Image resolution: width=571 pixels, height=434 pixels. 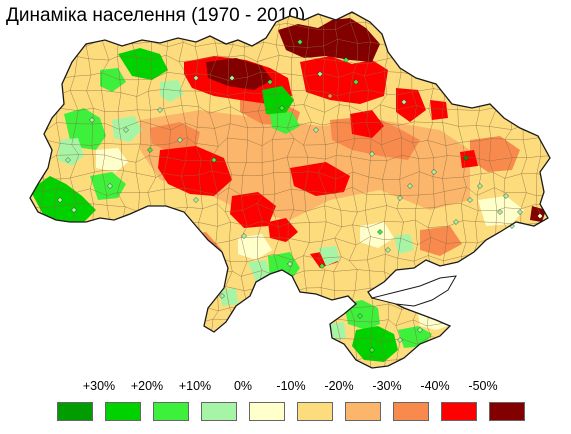 I want to click on legend-label: -20%, so click(x=339, y=386).